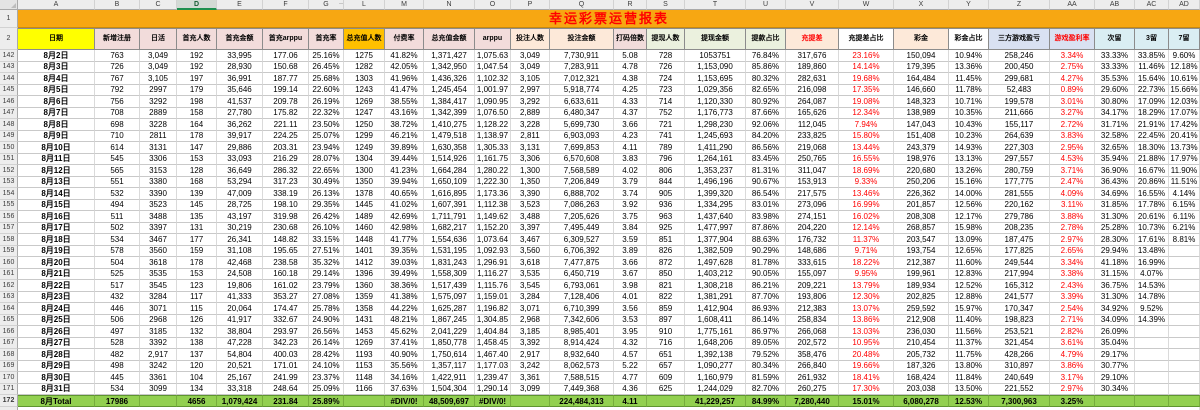 Image resolution: width=1200 pixels, height=410 pixels. What do you see at coordinates (582, 286) in the screenshot?
I see `cell: 6,793,061` at bounding box center [582, 286].